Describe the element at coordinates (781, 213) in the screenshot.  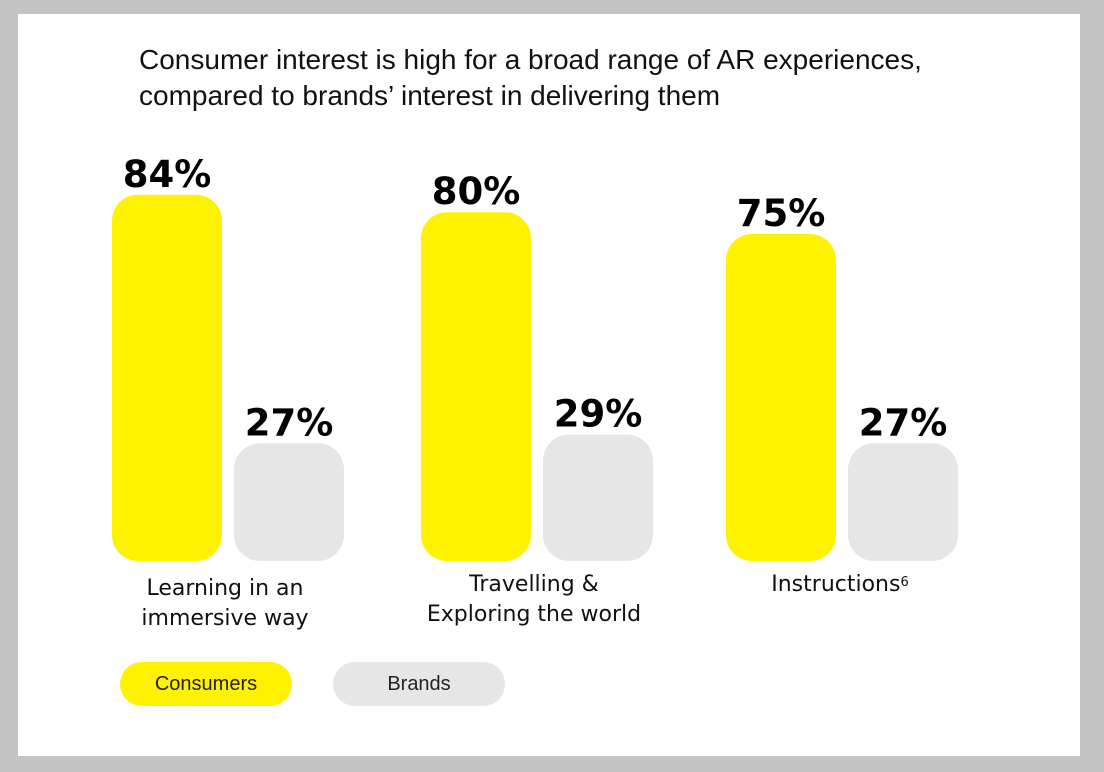
I see `value-label-consumers-instructions: 75%` at that location.